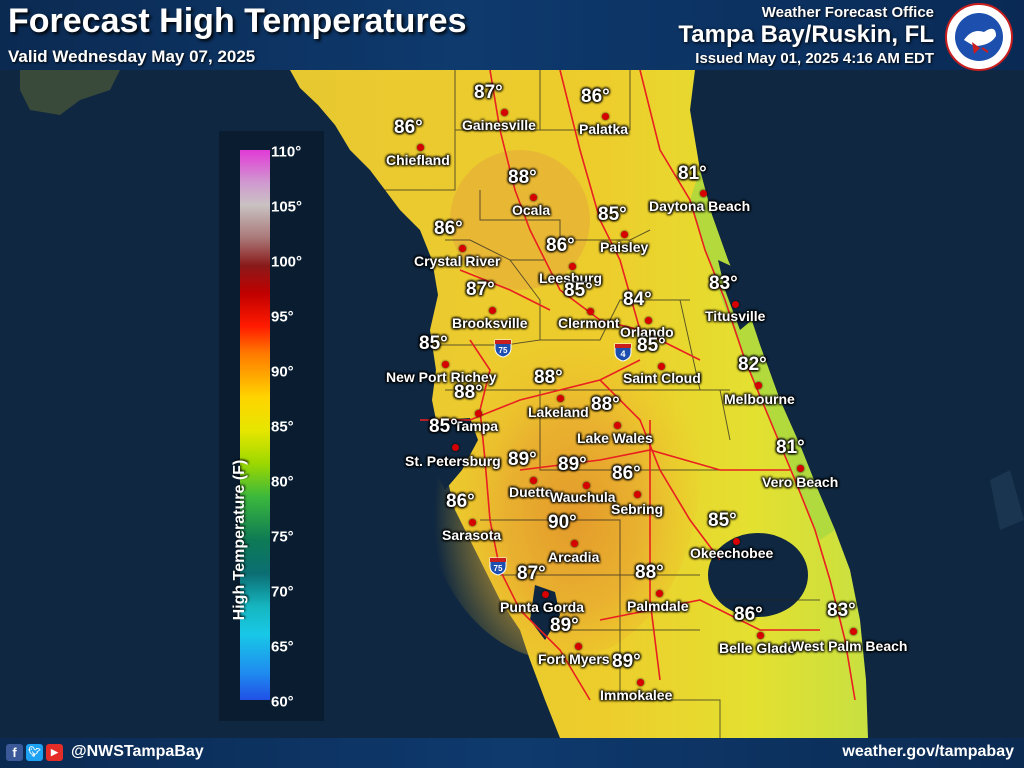 Image resolution: width=1024 pixels, height=768 pixels. I want to click on color-scale-bar, so click(255, 425).